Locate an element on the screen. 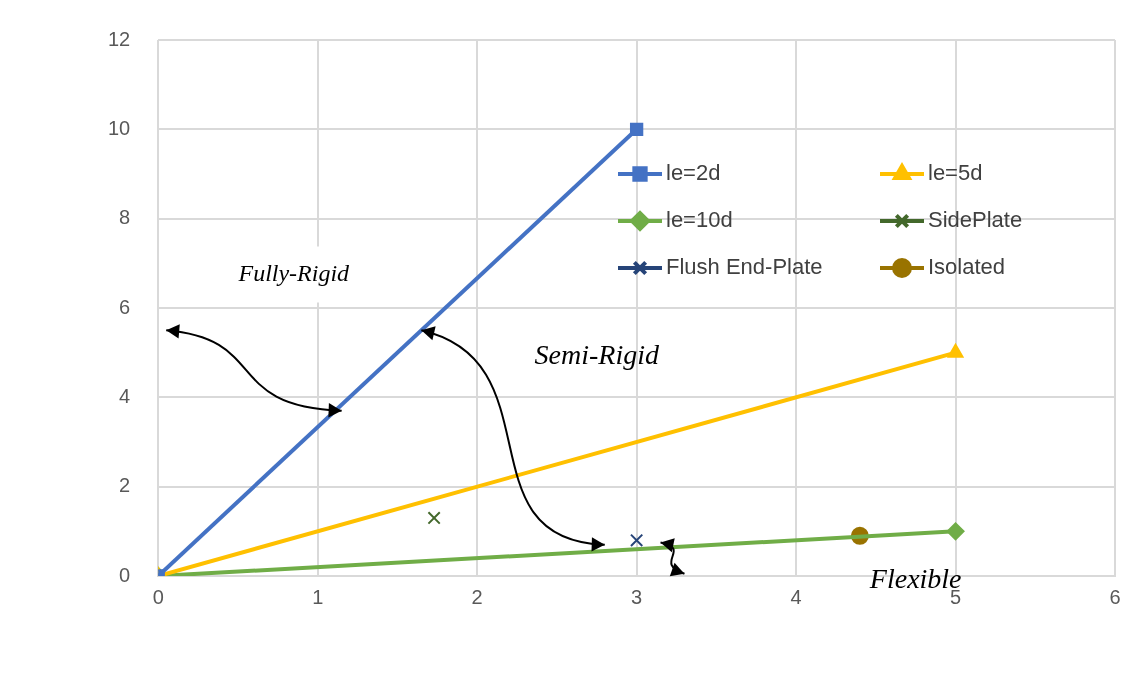 This screenshot has height=682, width=1135. legend-label: le=10d is located at coordinates (699, 220).